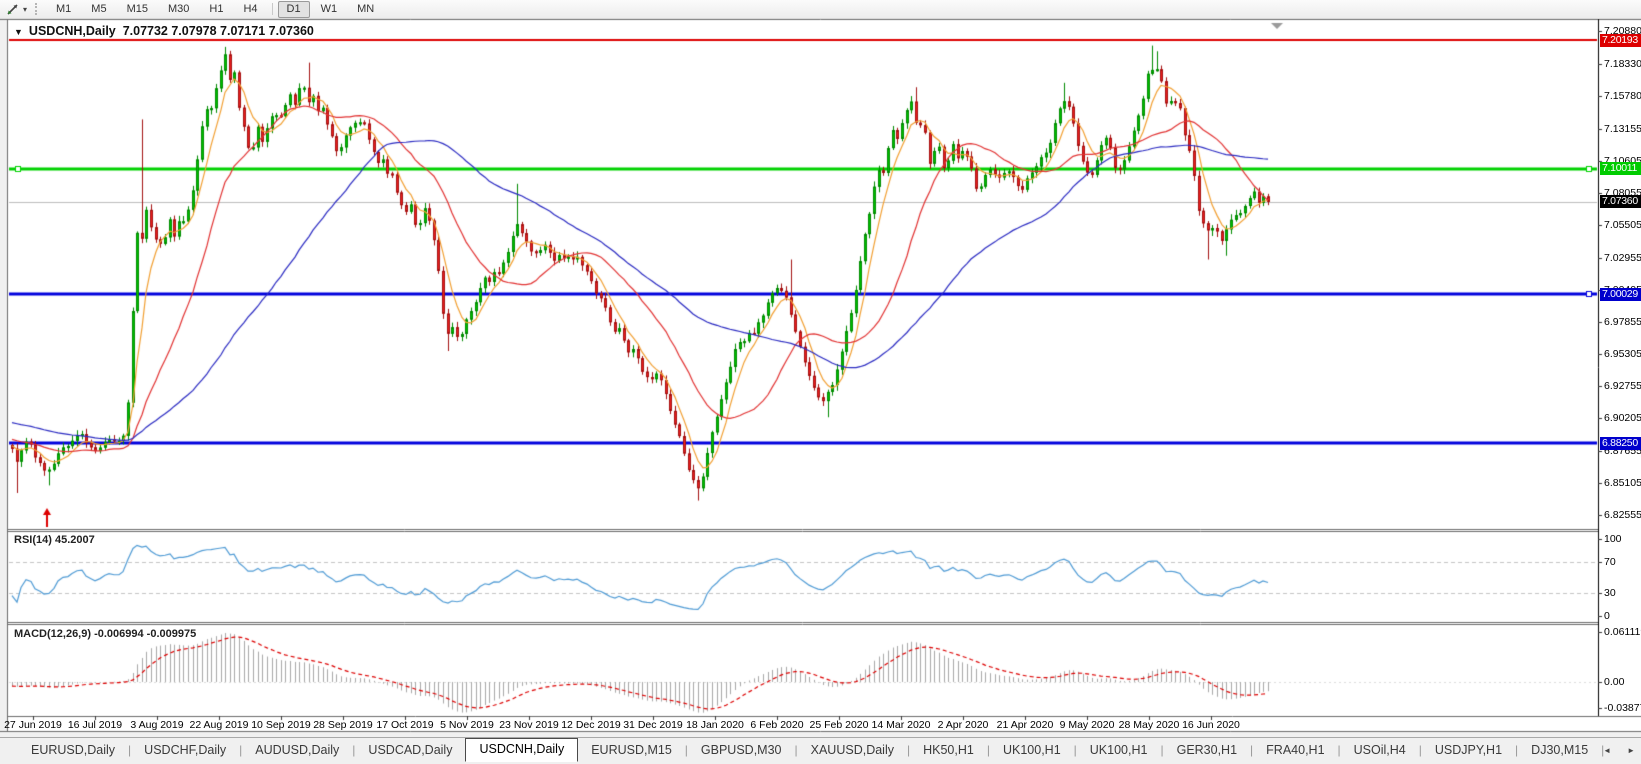 Image resolution: width=1641 pixels, height=764 pixels. Describe the element at coordinates (1622, 257) in the screenshot. I see `price-tick-label: 7.02955` at that location.